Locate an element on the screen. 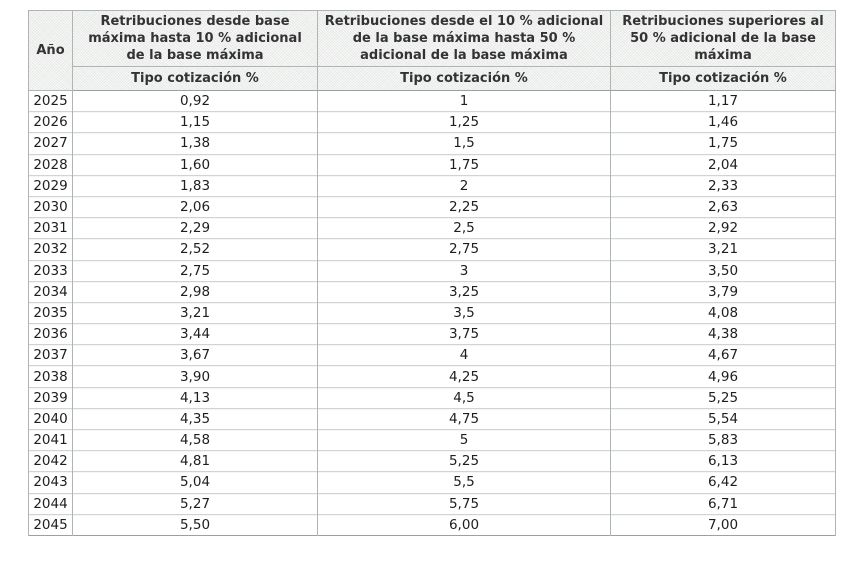  value-cell: 3 is located at coordinates (464, 270).